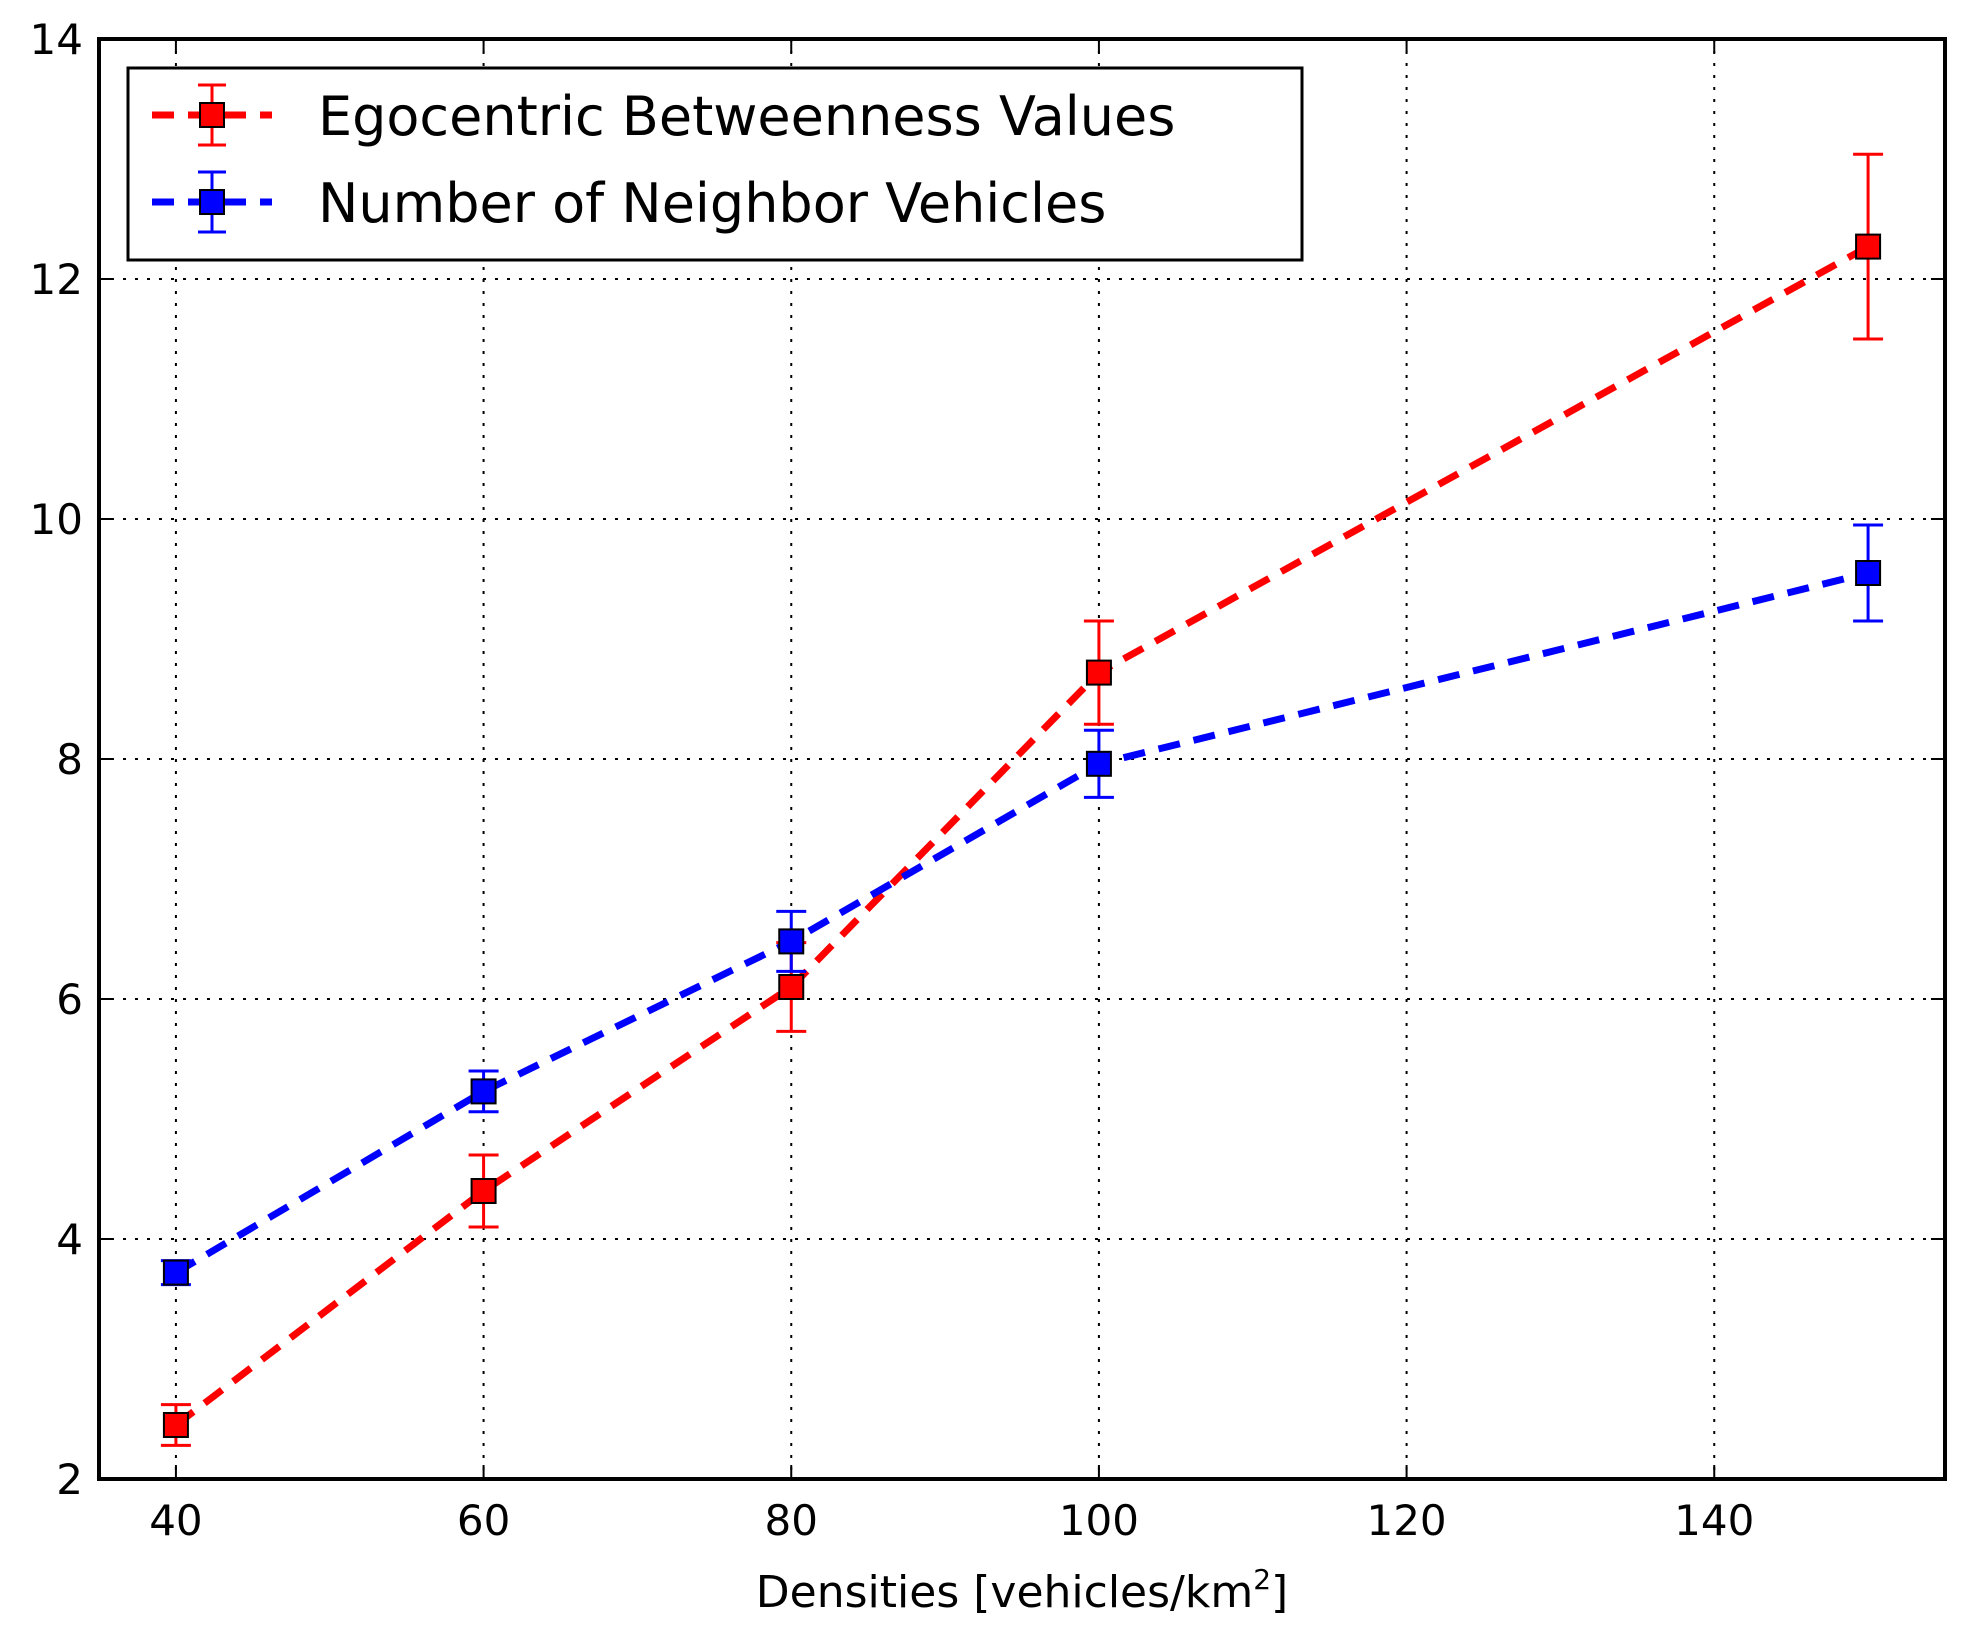 This screenshot has height=1632, width=1978. What do you see at coordinates (1262, 1579) in the screenshot?
I see `x-axis-title-superscript: 2` at bounding box center [1262, 1579].